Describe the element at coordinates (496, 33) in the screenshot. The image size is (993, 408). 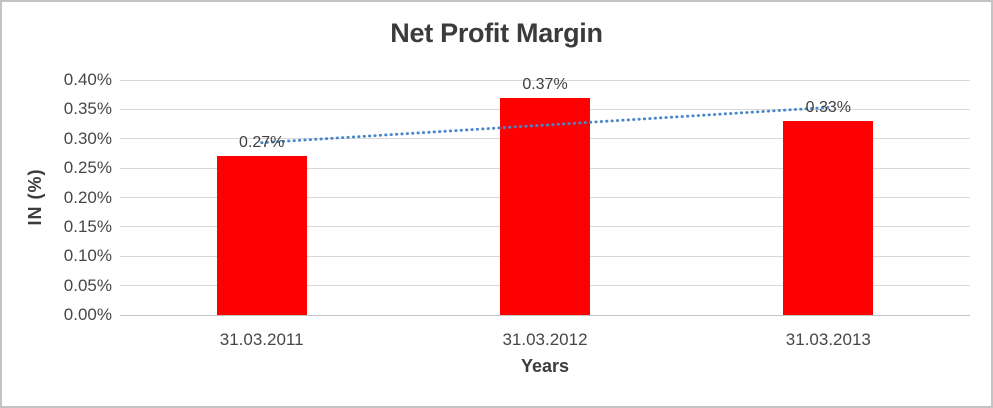
I see `chart-title: Net Profit Margin` at that location.